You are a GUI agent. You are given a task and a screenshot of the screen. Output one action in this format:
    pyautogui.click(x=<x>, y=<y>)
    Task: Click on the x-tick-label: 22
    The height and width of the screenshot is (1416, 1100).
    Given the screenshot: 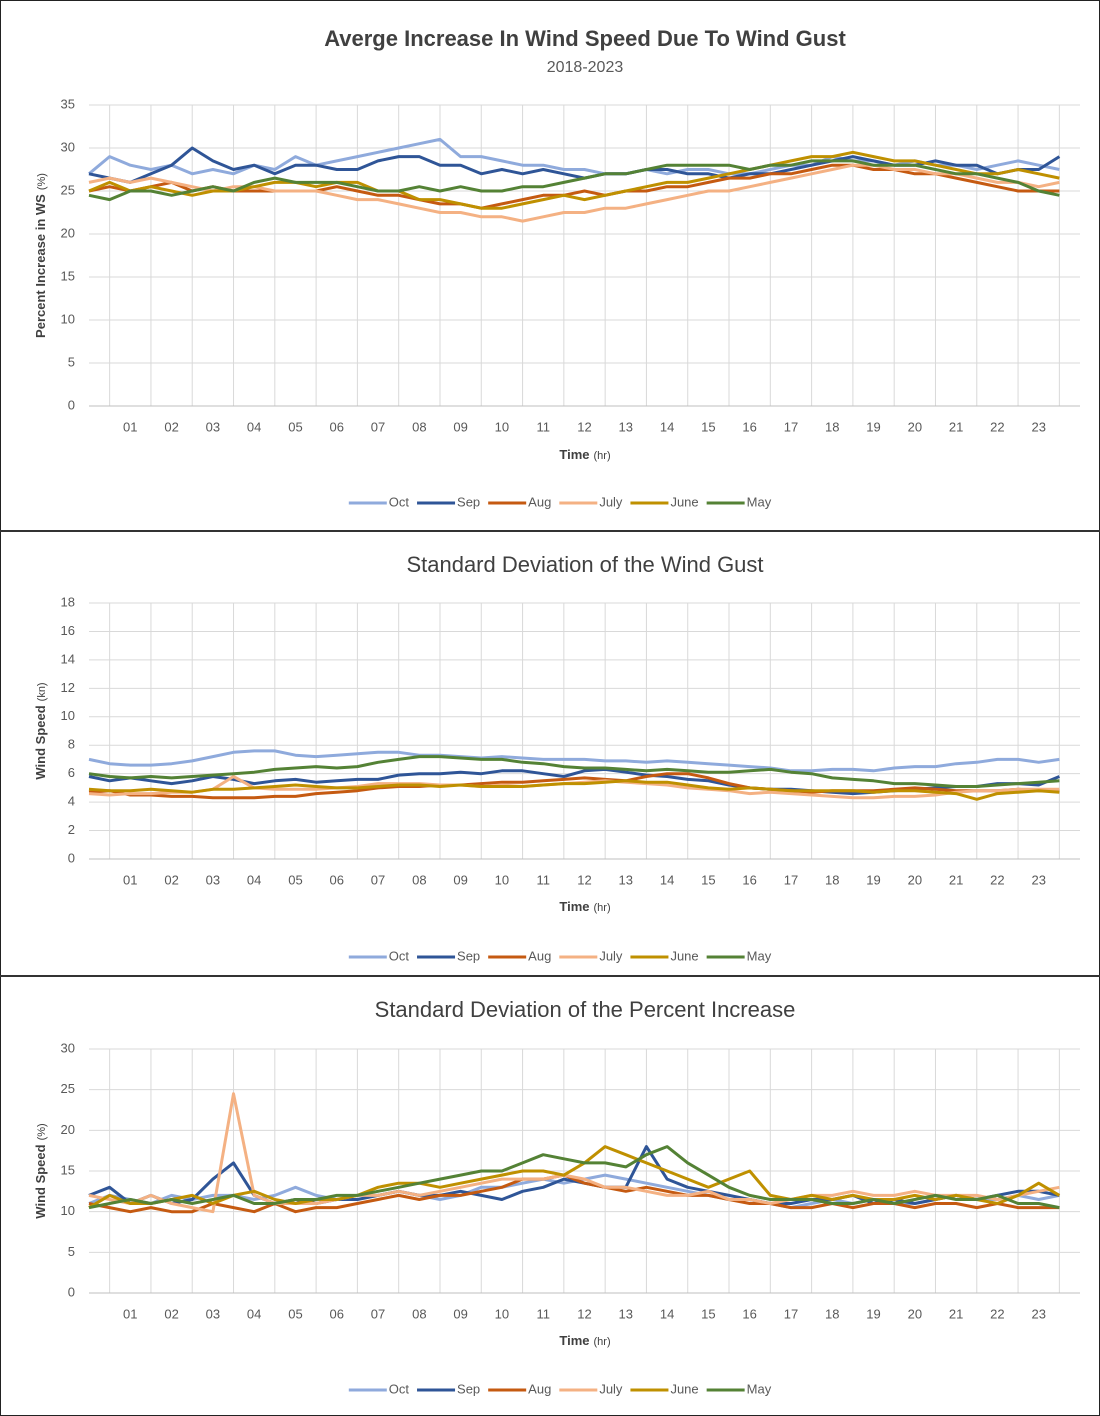 What is the action you would take?
    pyautogui.click(x=997, y=426)
    